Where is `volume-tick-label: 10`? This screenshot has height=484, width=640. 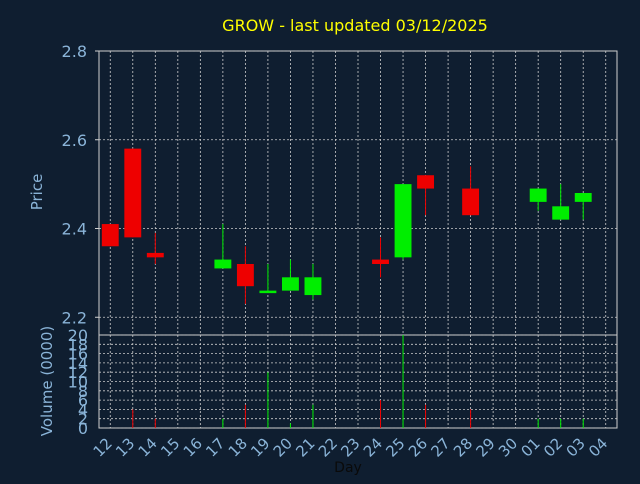
volume-tick-label: 10 is located at coordinates (78, 382).